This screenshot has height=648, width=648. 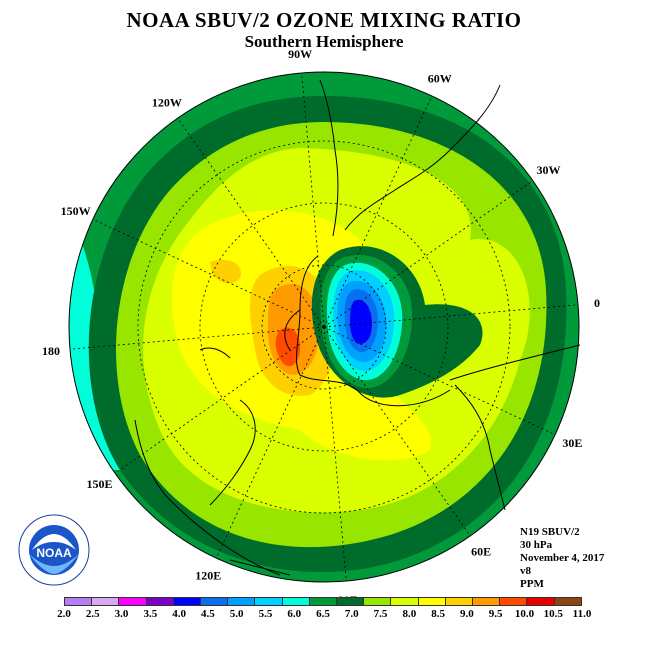 I want to click on map-subtitle: Southern Hemisphere, so click(x=324, y=41).